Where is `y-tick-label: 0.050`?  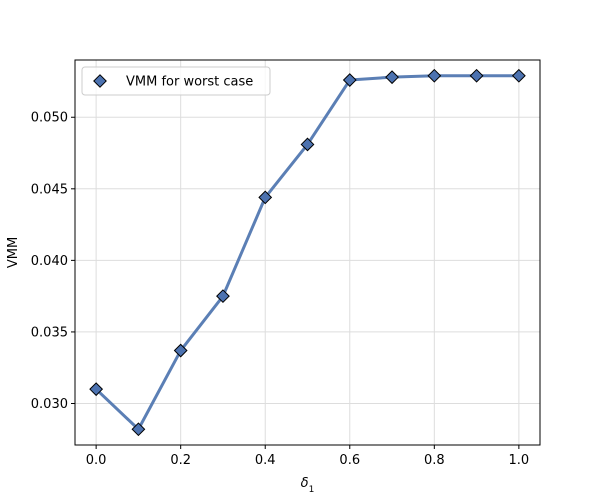
y-tick-label: 0.050 is located at coordinates (49, 118).